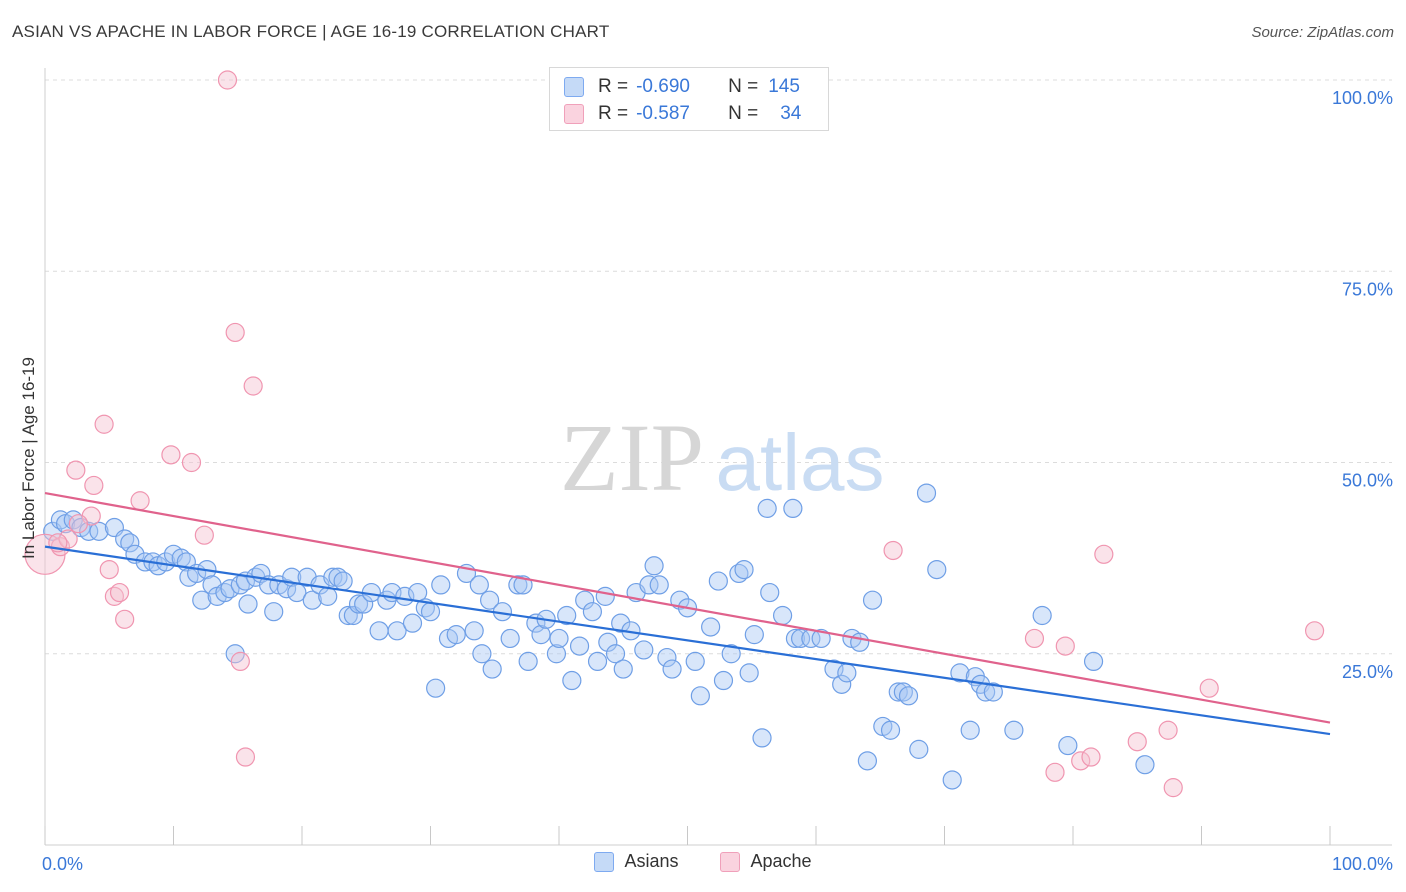 The image size is (1406, 892). I want to click on watermark: ZIP atlas, so click(722, 457).